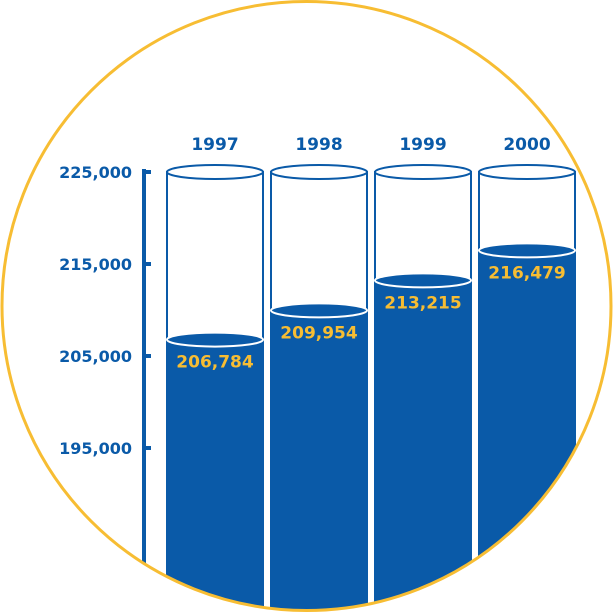 This screenshot has width=613, height=612. I want to click on category-label: 2000, so click(526, 145).